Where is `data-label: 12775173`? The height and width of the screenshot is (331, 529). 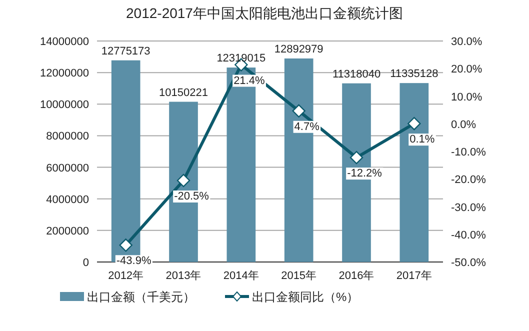
data-label: 12775173 is located at coordinates (125, 51).